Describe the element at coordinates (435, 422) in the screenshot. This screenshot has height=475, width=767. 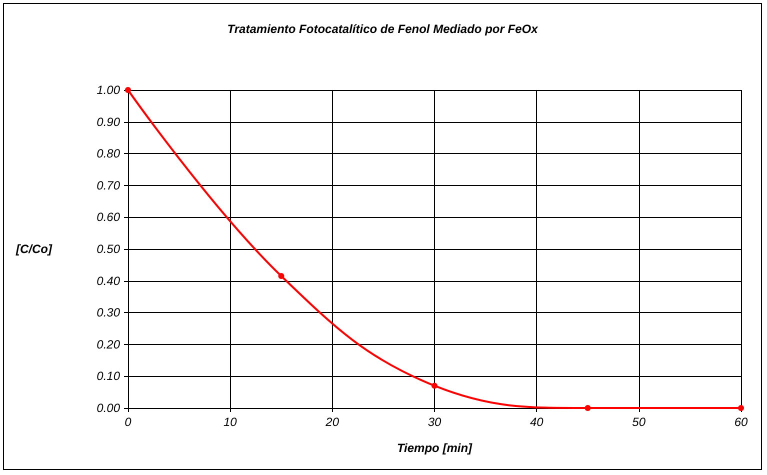
I see `x-tick-label: 30` at that location.